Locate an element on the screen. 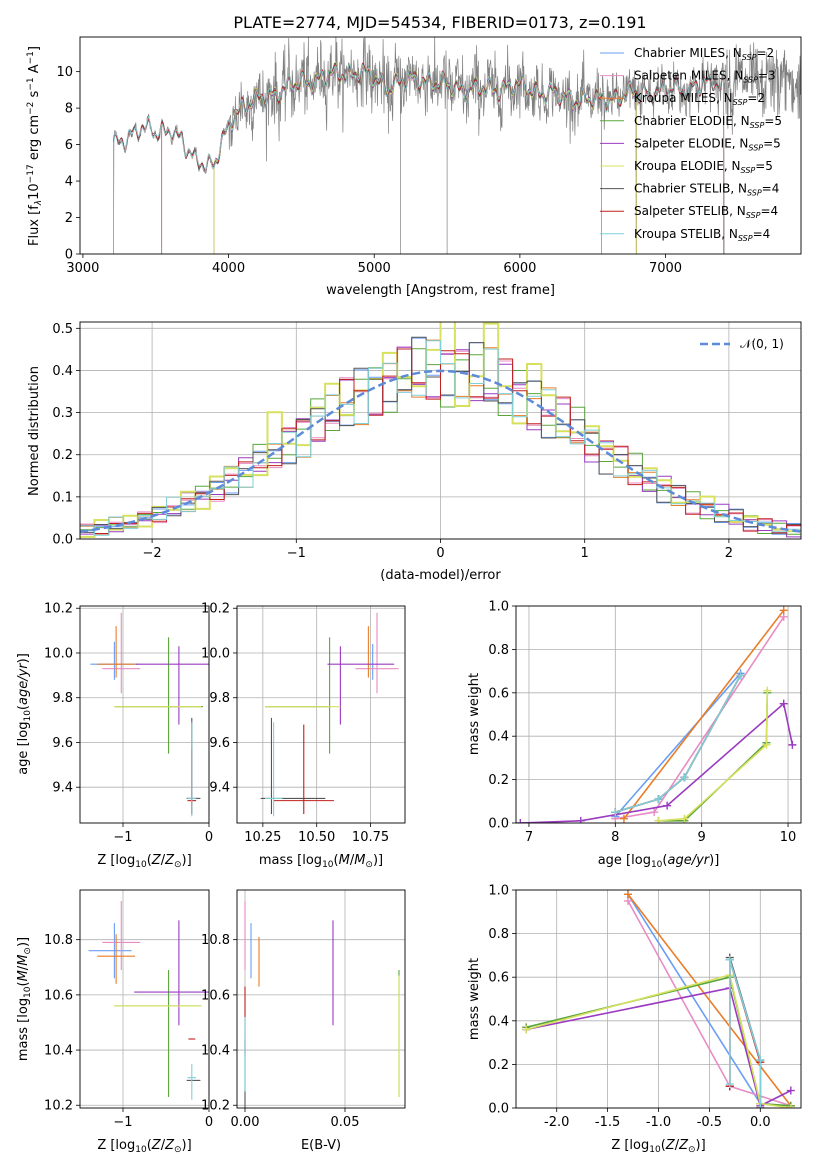  normal-curve is located at coordinates (440, 451).